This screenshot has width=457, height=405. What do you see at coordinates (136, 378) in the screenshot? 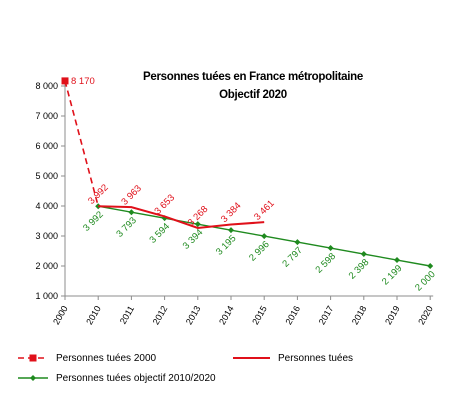
I see `legend-label-objectif: Personnes tuées objectif 2010/2020` at bounding box center [136, 378].